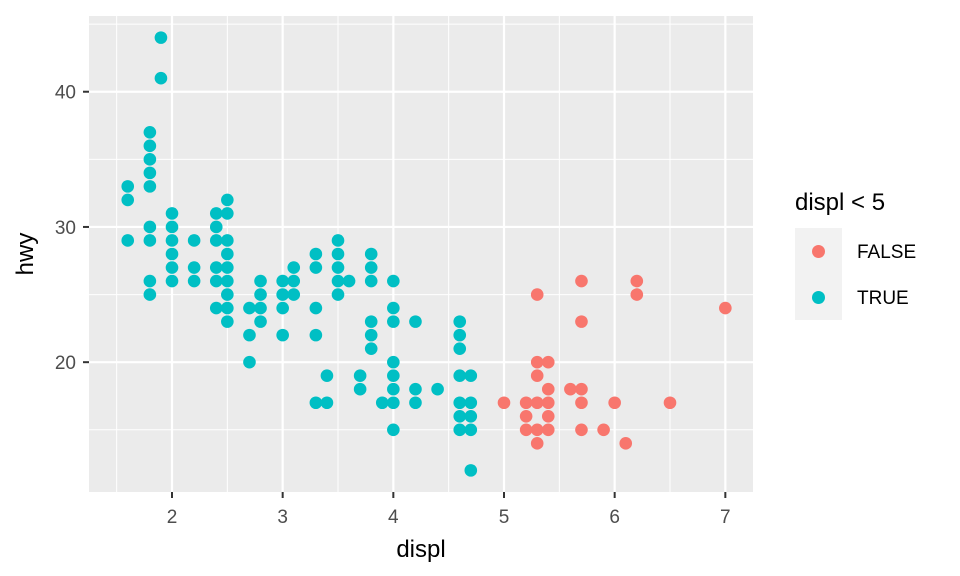 The image size is (960, 576). What do you see at coordinates (65, 93) in the screenshot?
I see `y-tick-label: 40` at bounding box center [65, 93].